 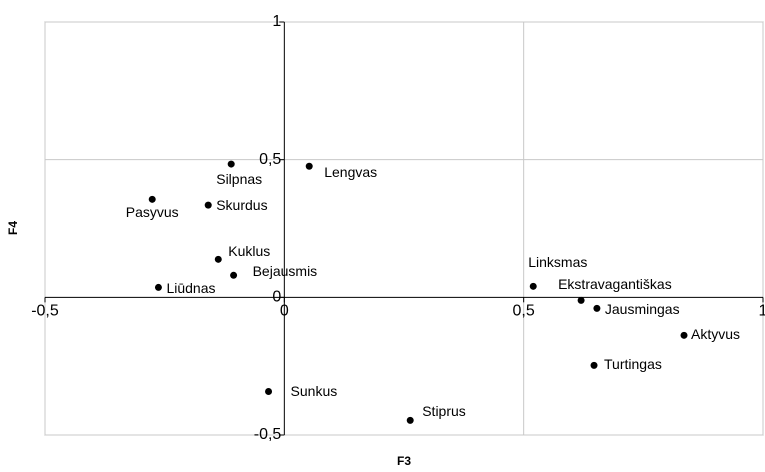 What do you see at coordinates (642, 309) in the screenshot?
I see `point-label: Jausmingas` at bounding box center [642, 309].